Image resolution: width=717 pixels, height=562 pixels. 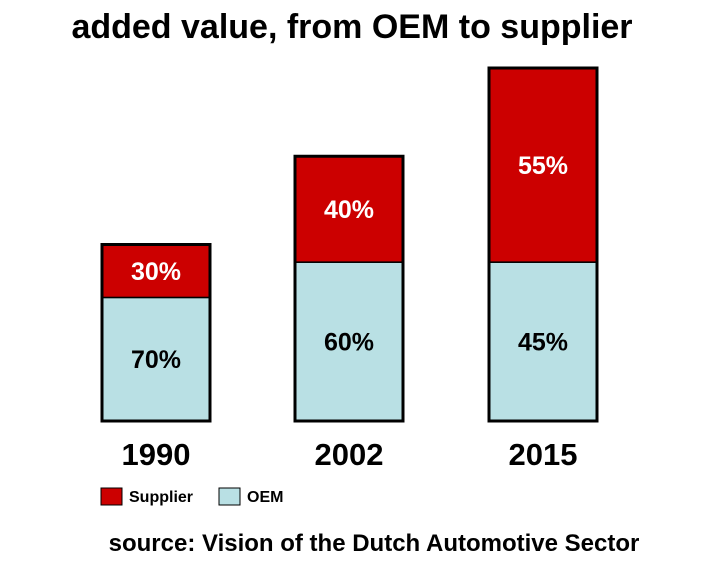 What do you see at coordinates (543, 454) in the screenshot?
I see `category-label-2015: 2015` at bounding box center [543, 454].